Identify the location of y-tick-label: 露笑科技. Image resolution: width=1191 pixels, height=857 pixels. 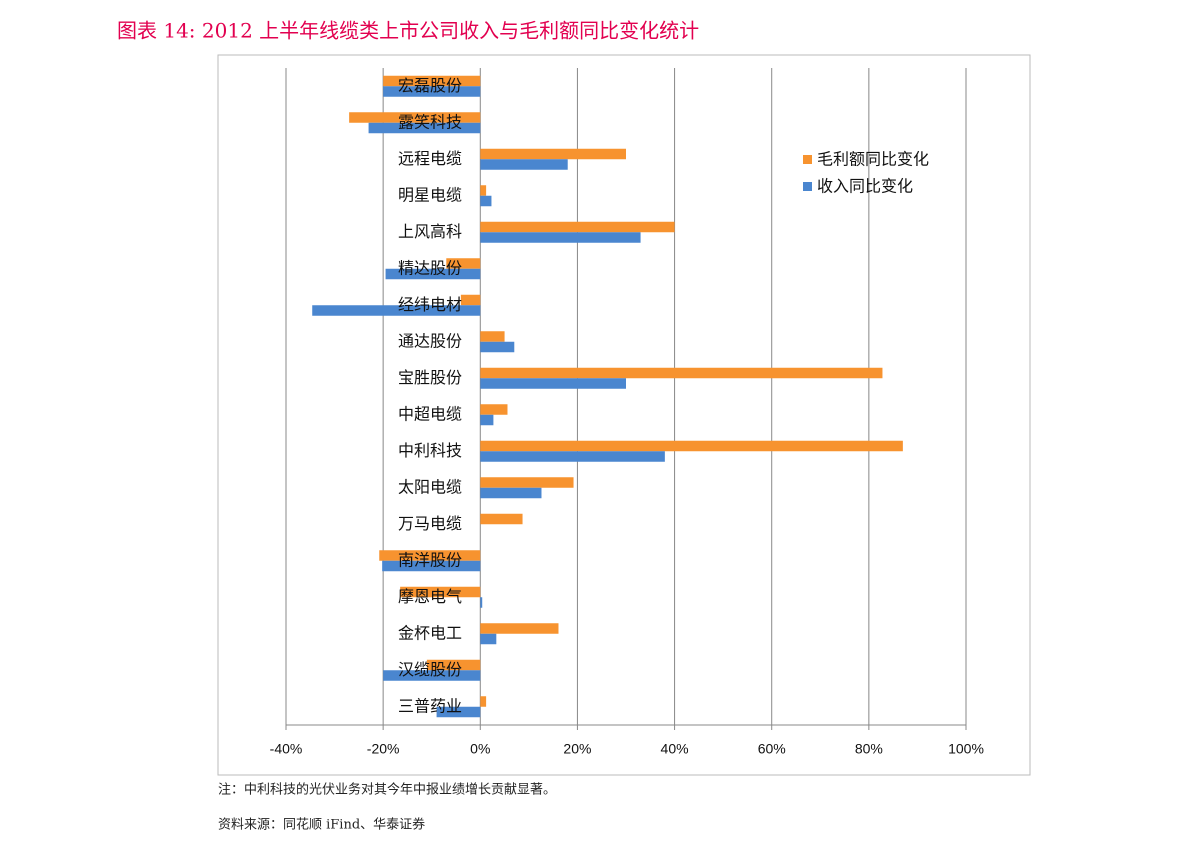
(430, 121).